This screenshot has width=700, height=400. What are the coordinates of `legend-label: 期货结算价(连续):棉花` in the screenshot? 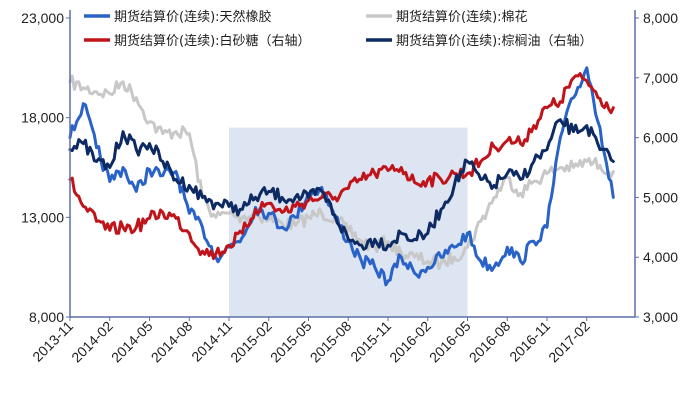 It's located at (462, 17).